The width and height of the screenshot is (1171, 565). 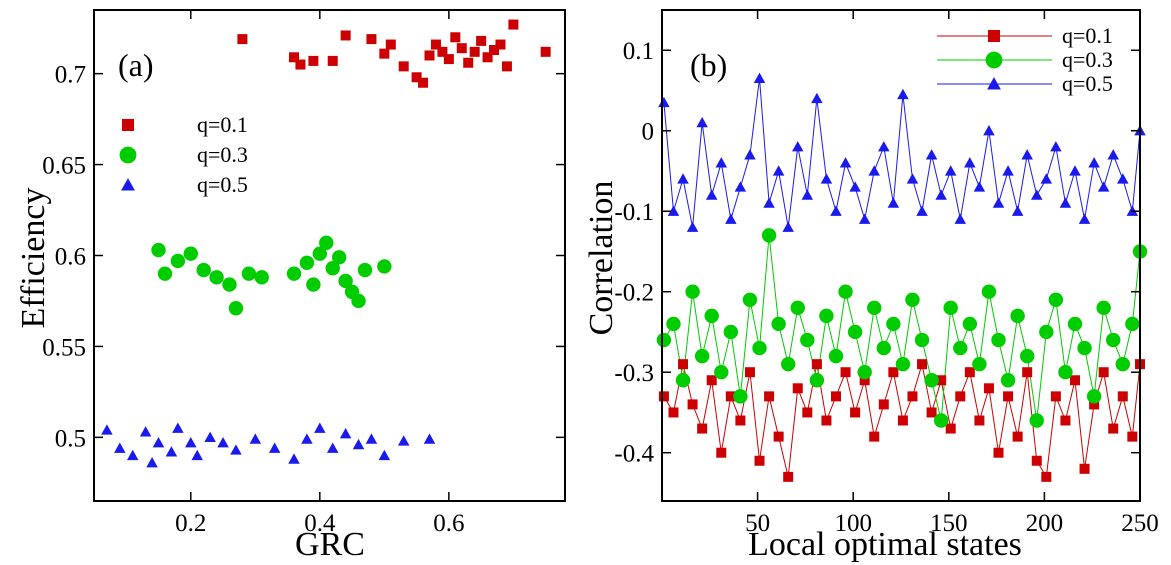 What do you see at coordinates (136, 65) in the screenshot?
I see `panel-a-label: (a)` at bounding box center [136, 65].